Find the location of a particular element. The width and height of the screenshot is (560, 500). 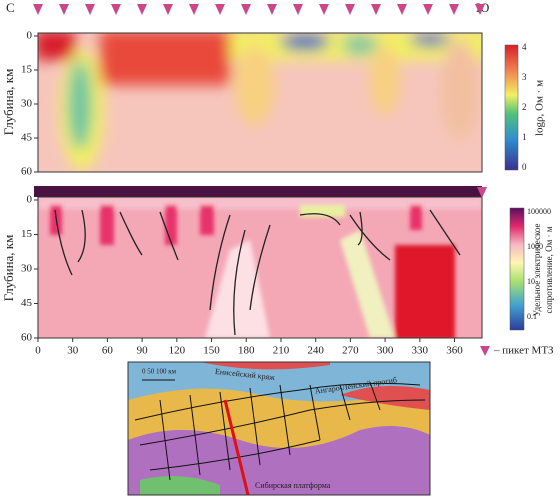

colorbar-tick-label: 0.1 is located at coordinates (532, 316).